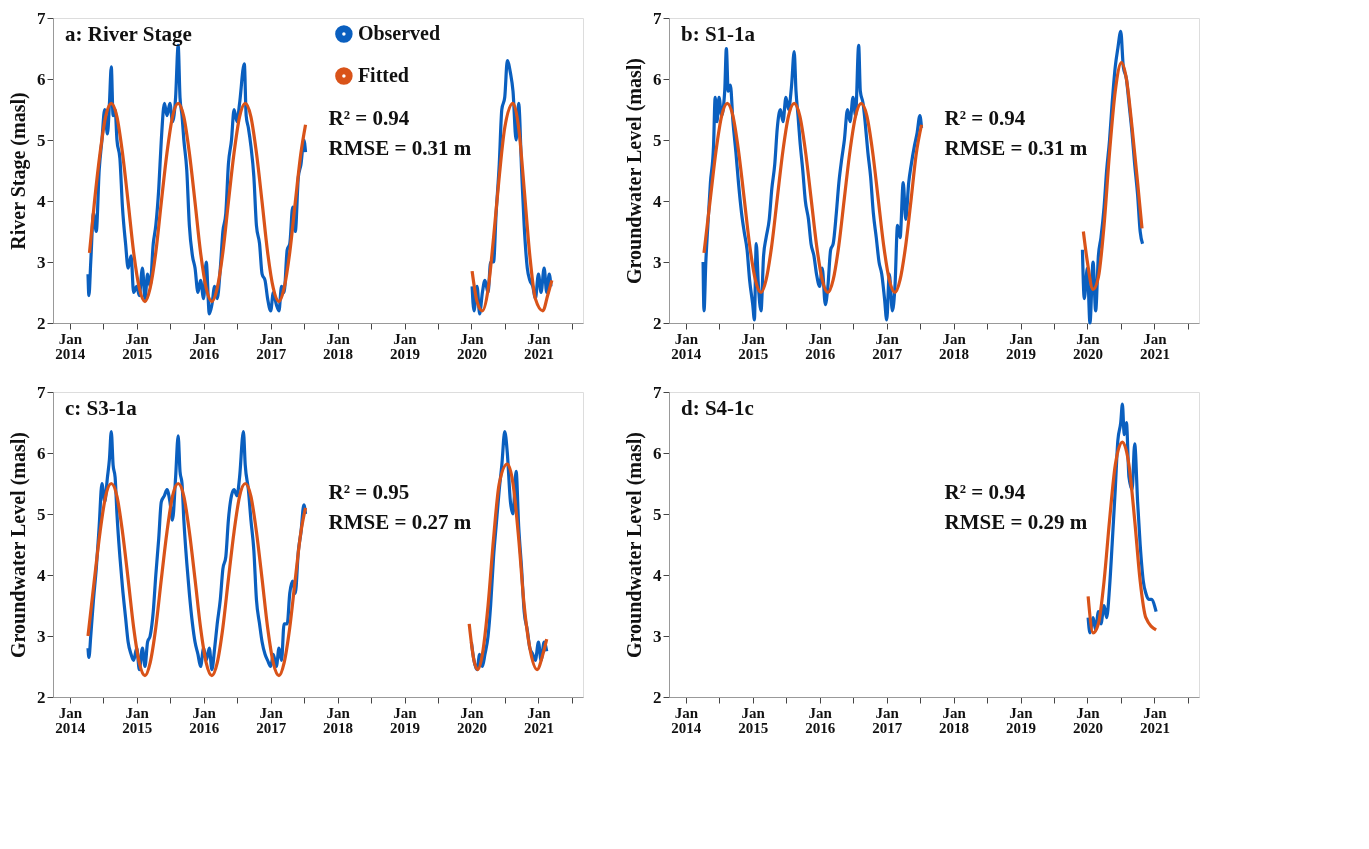 The height and width of the screenshot is (849, 1369). I want to click on annotation: RMSE = 0.27 m, so click(400, 521).